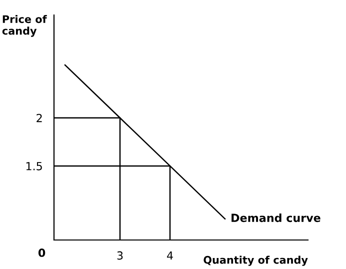  Describe the element at coordinates (120, 255) in the screenshot. I see `x-tick-label: 3` at that location.